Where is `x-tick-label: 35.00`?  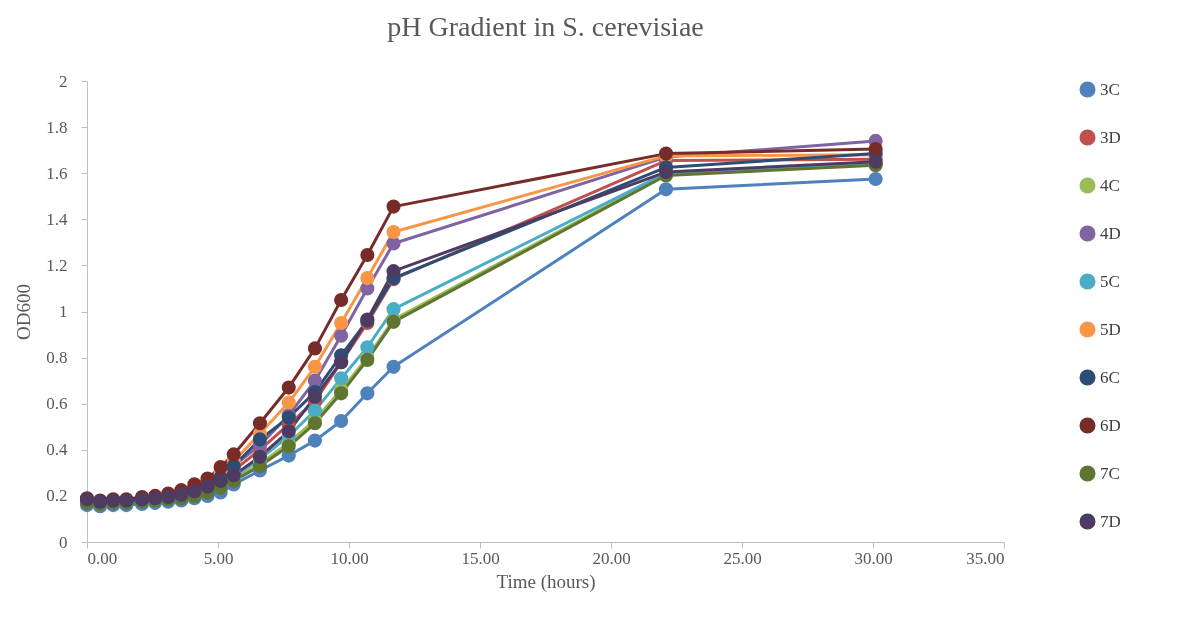
x-tick-label: 35.00 is located at coordinates (985, 558).